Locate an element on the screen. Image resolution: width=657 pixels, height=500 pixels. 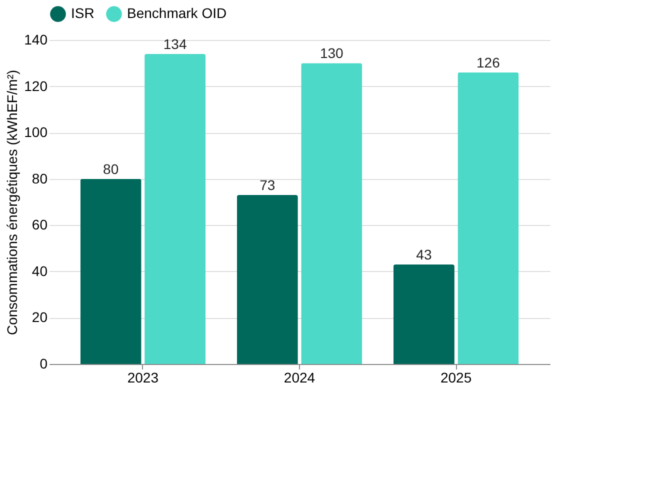
x-tick-label: 2024 is located at coordinates (300, 378).